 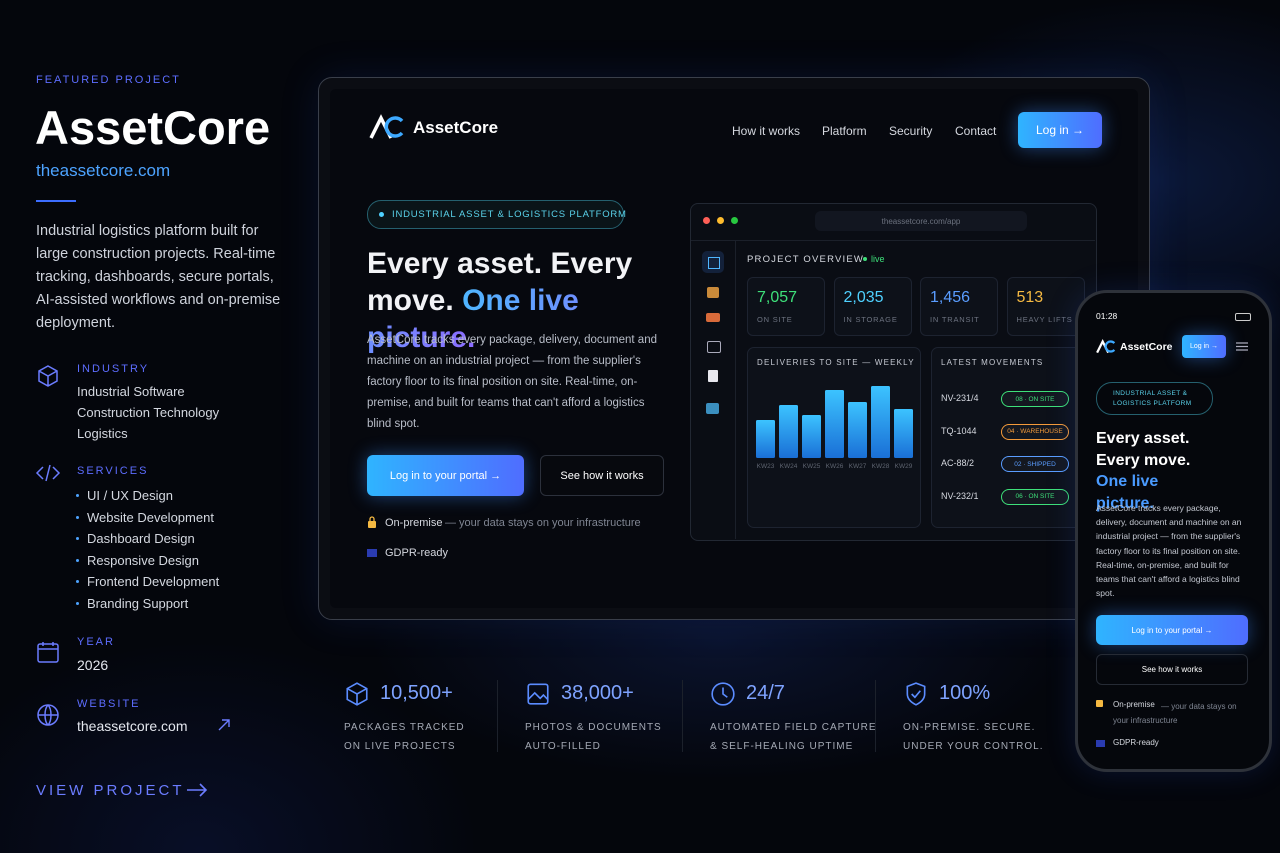 I want to click on asset-id: NV-231/4, so click(x=960, y=398).